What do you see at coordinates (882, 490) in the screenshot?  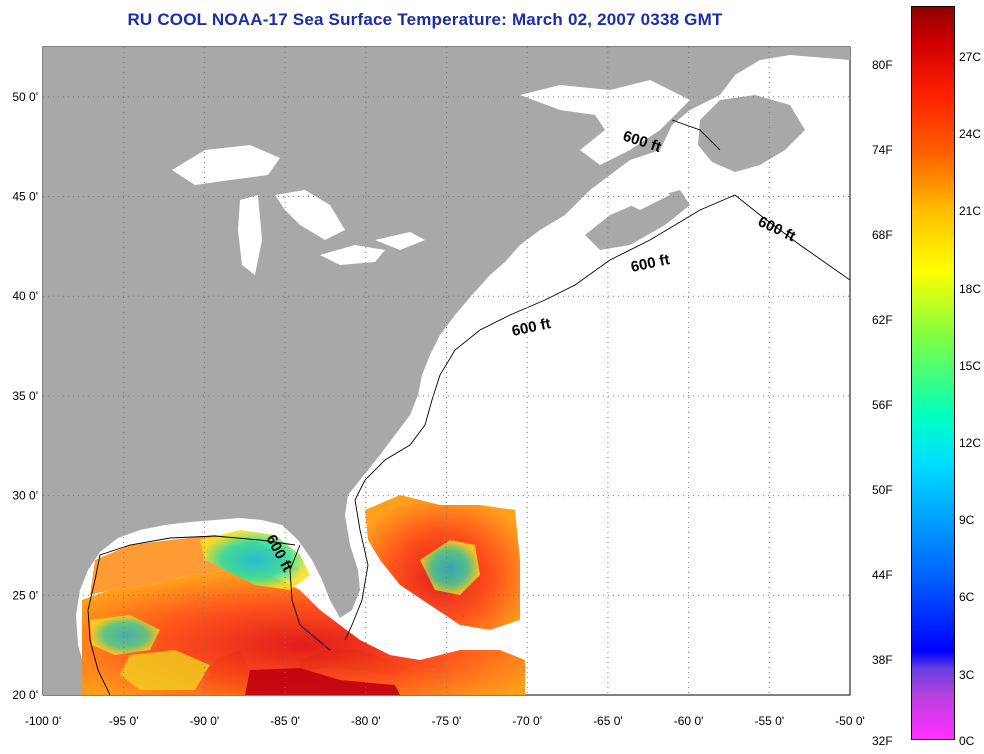 I see `fahrenheit-label: 50F` at bounding box center [882, 490].